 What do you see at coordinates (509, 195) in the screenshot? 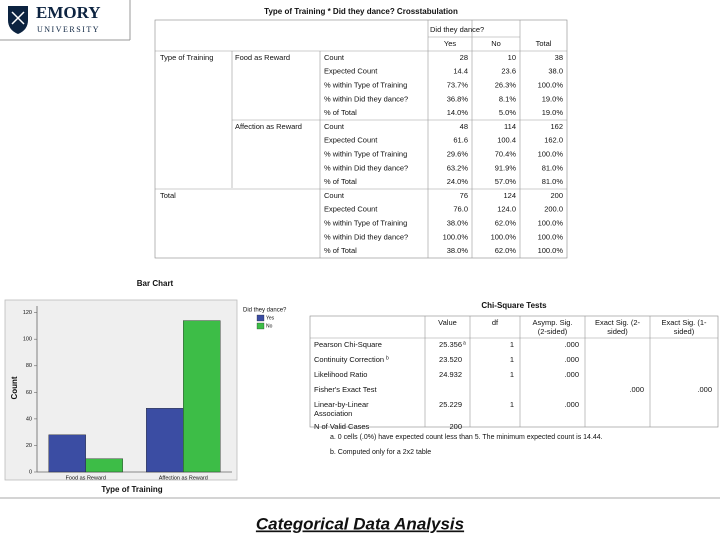
I see `cell: 124` at bounding box center [509, 195].